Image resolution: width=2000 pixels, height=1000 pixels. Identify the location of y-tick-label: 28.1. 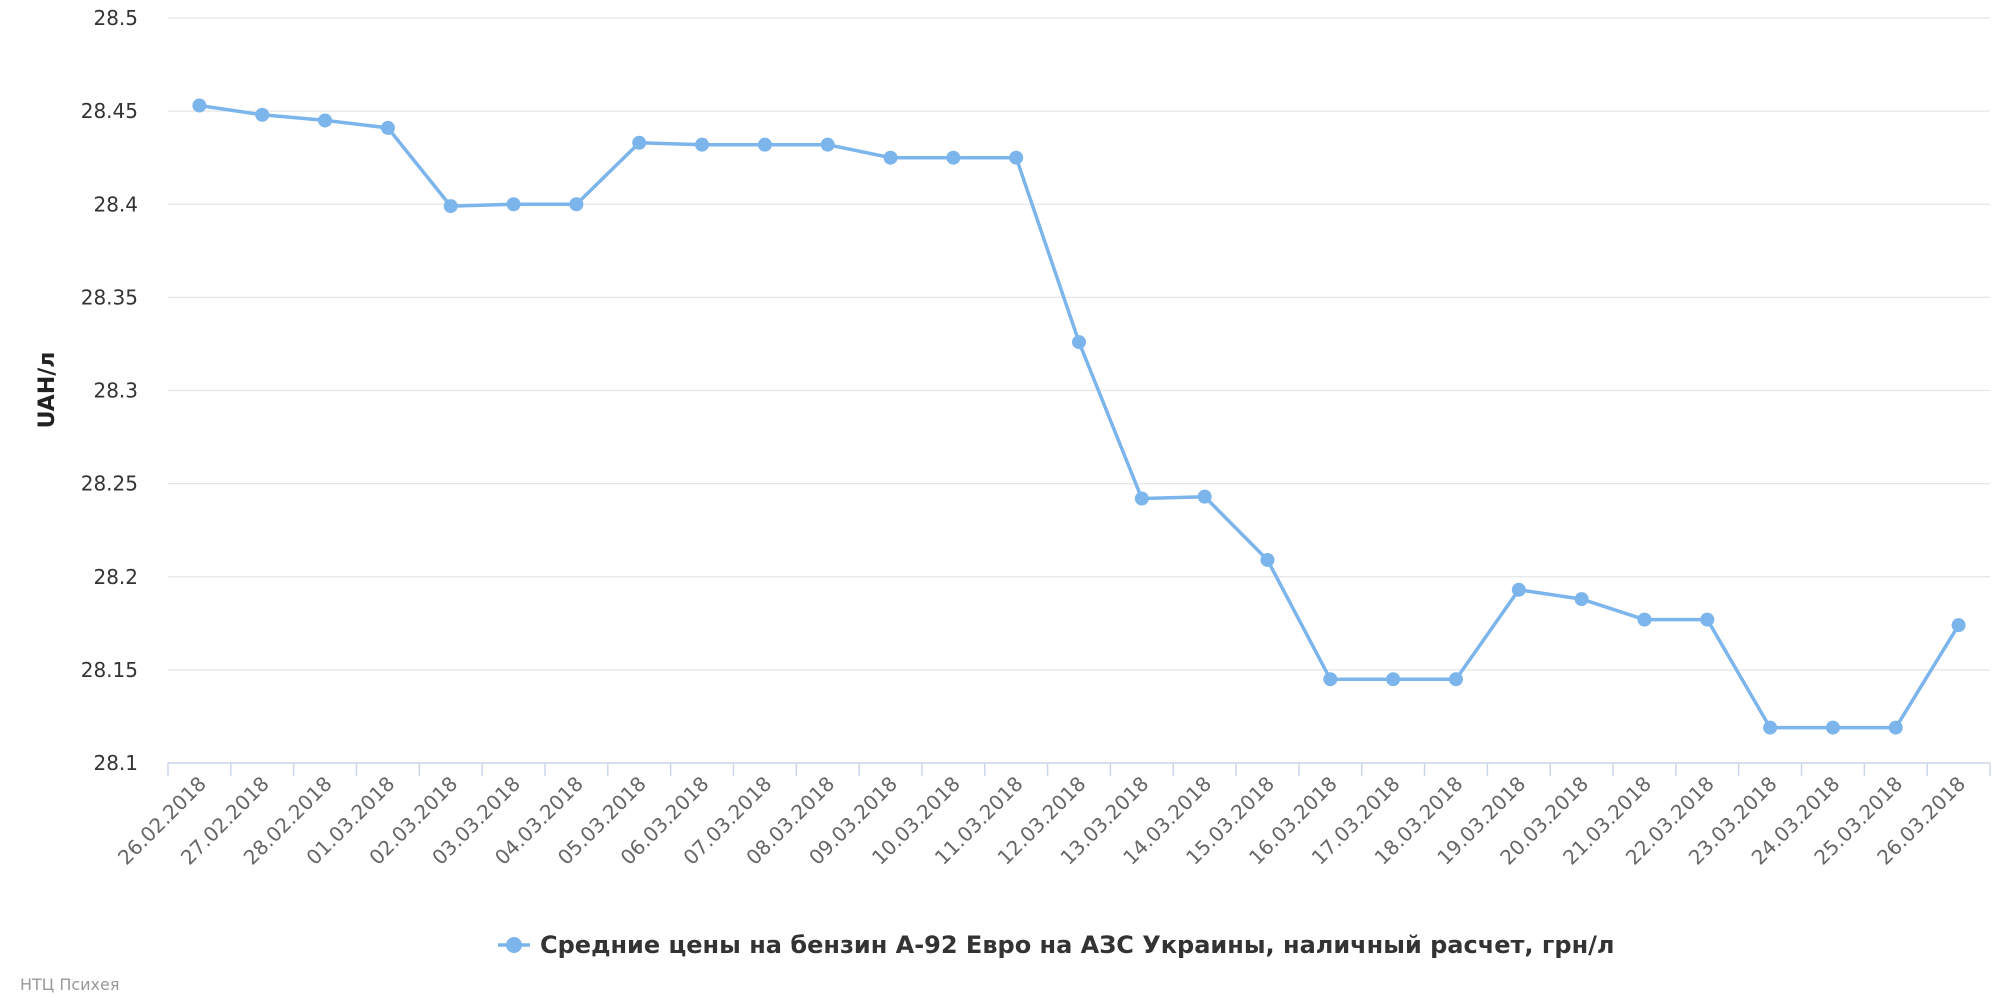
(115, 763).